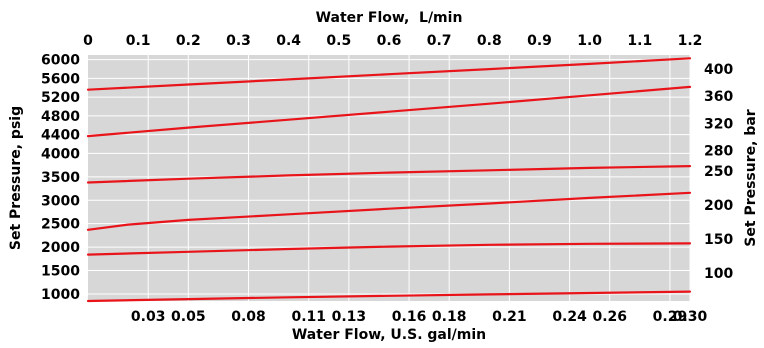  What do you see at coordinates (349, 317) in the screenshot?
I see `bottom-tick-4: 0.13` at bounding box center [349, 317].